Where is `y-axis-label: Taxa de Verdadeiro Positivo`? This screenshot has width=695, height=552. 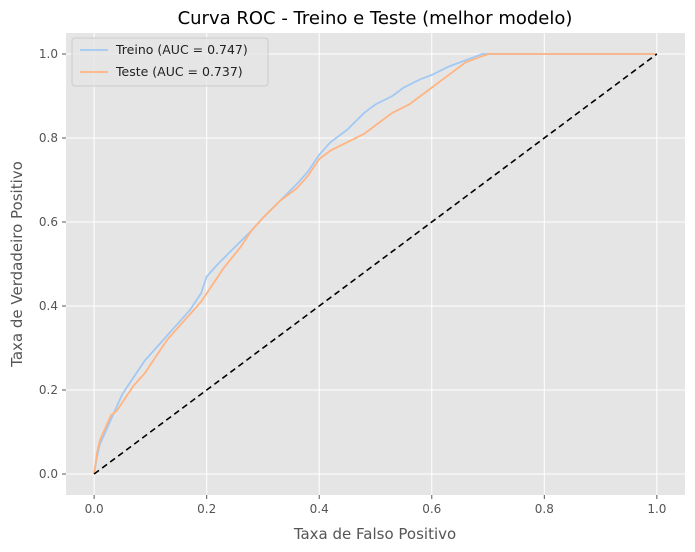
y-axis-label: Taxa de Verdadeiro Positivo is located at coordinates (17, 264).